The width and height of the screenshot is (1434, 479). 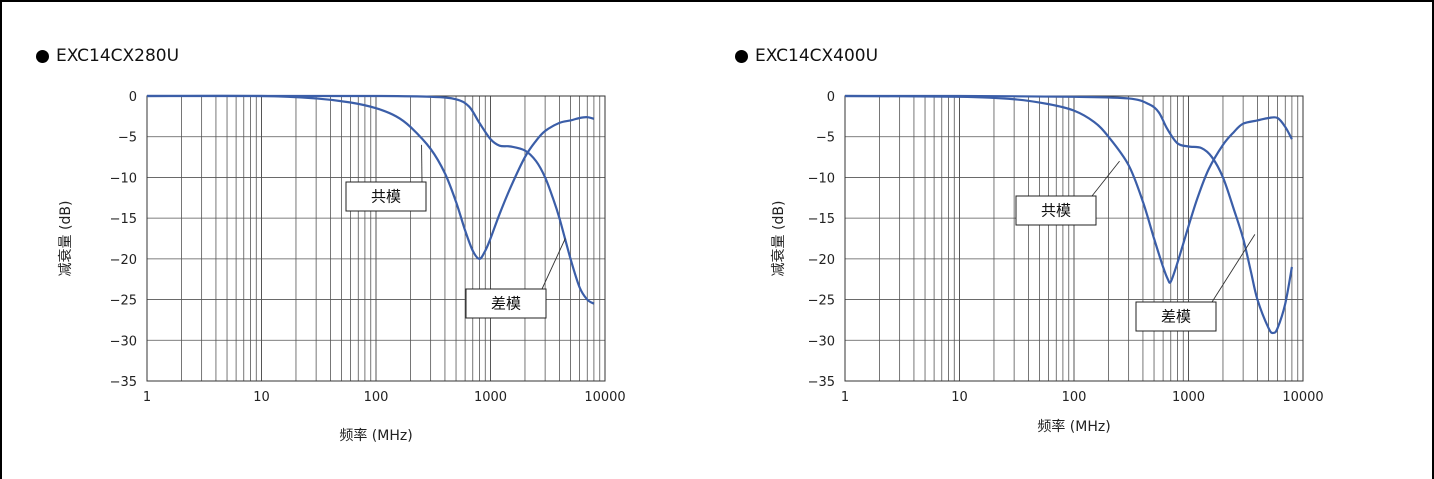 I want to click on chart-title-right: EXC14CX400U, so click(x=806, y=56).